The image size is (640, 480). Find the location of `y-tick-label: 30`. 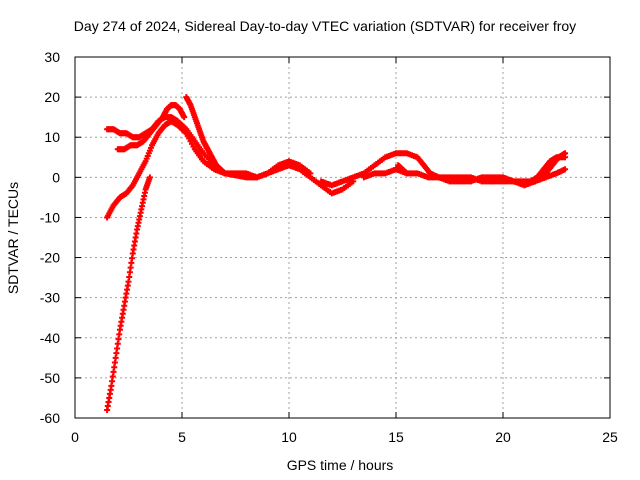

y-tick-label: 30 is located at coordinates (52, 57).